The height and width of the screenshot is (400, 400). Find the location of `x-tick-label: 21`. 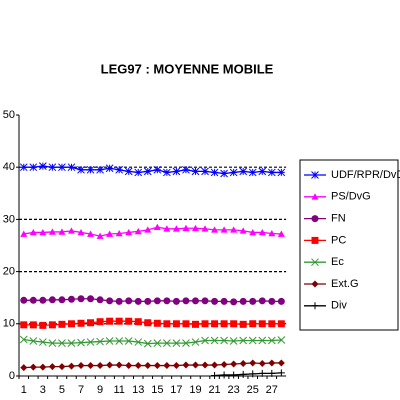

x-tick-label: 21 is located at coordinates (214, 390).